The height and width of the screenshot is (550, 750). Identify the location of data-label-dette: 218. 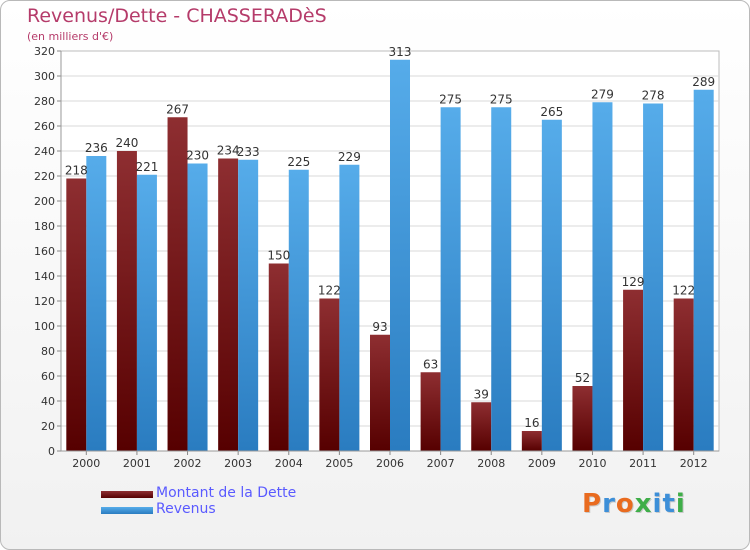
(76, 171).